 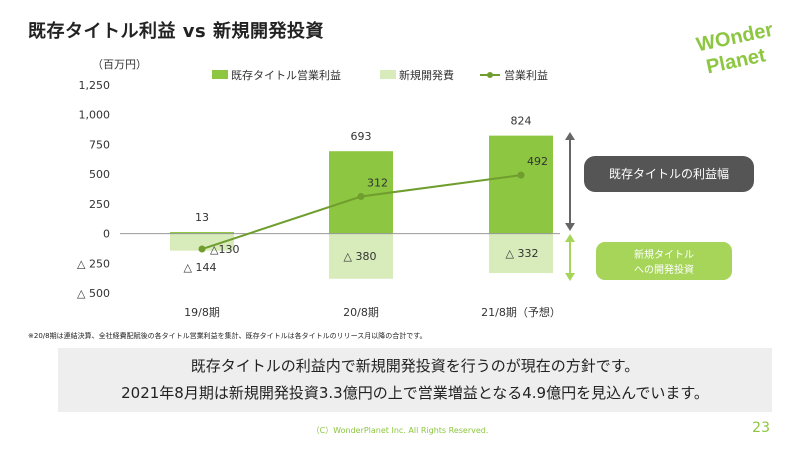 I want to click on page-number: 23, so click(x=761, y=428).